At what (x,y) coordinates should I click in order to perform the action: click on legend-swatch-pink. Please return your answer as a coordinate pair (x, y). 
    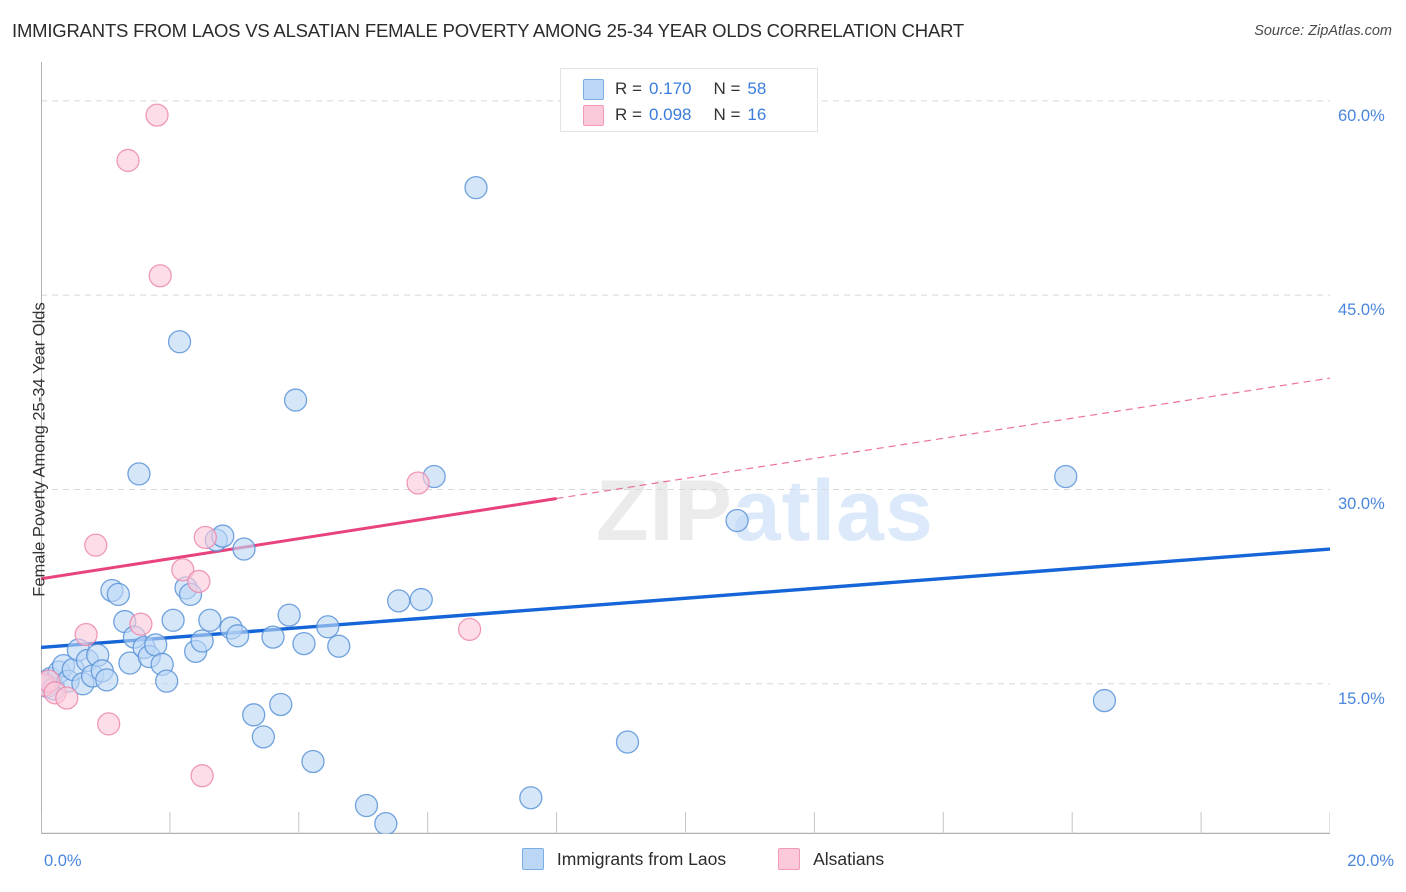
    Looking at the image, I should click on (593, 115).